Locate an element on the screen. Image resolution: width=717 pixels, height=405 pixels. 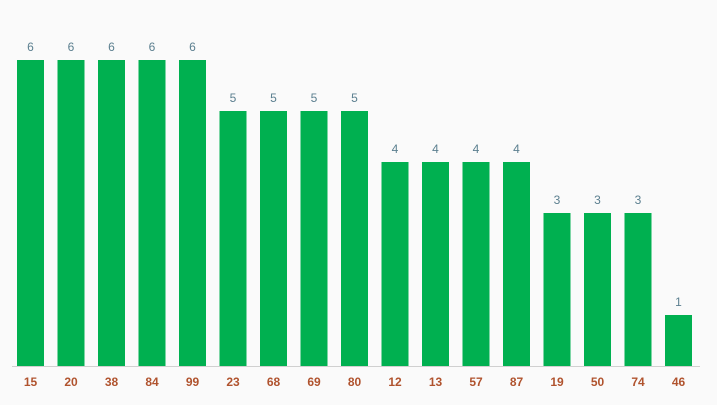
x-tick-label: 99 is located at coordinates (193, 382).